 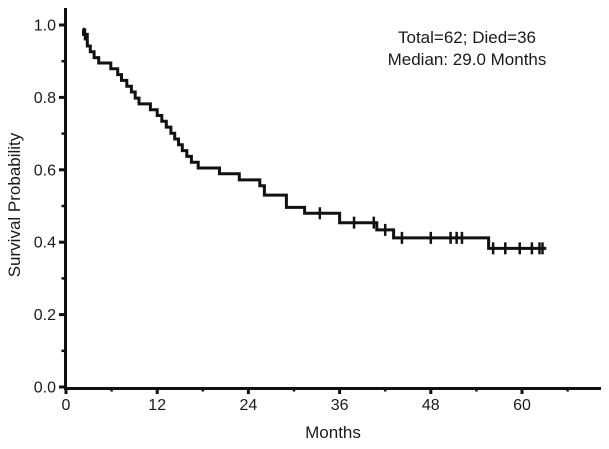 What do you see at coordinates (45, 98) in the screenshot?
I see `y-tick-label: 0.8` at bounding box center [45, 98].